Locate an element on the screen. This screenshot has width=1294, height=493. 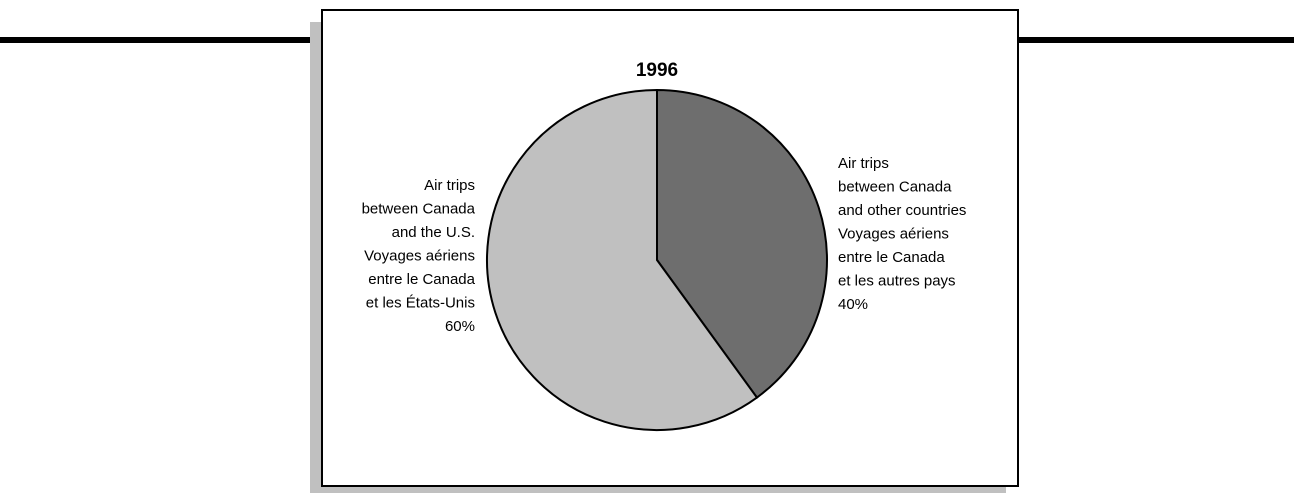
chart-title: 1996 is located at coordinates (657, 70).